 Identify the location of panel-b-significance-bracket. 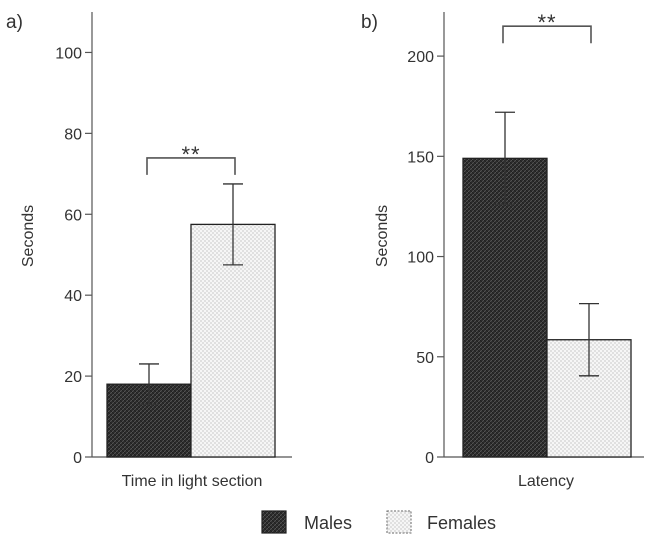
(547, 34).